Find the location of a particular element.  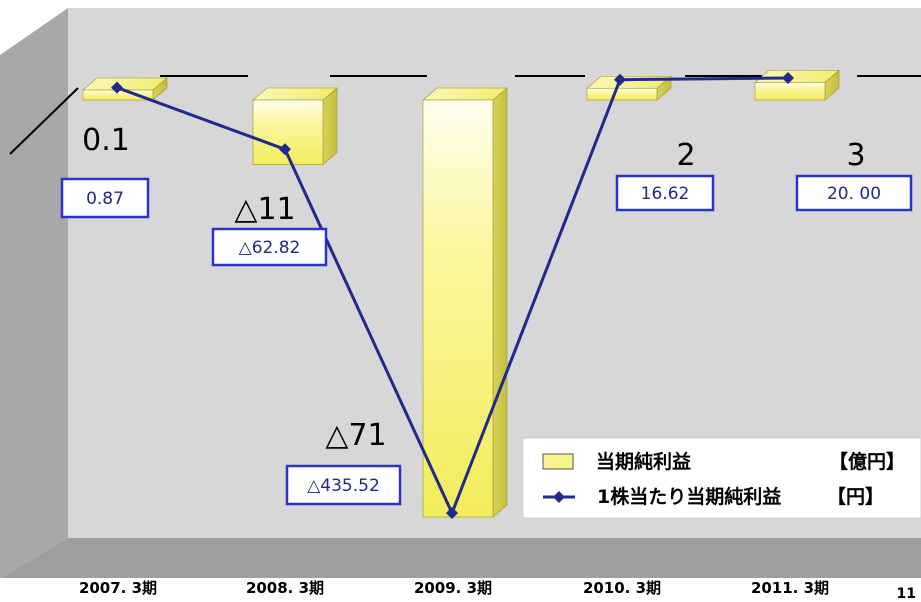

zero-baseline is located at coordinates (465, 115).